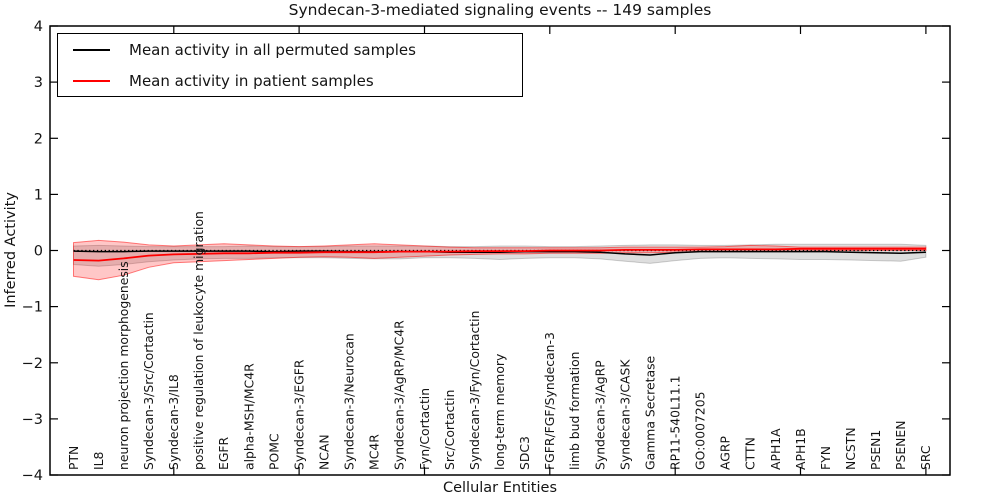 The height and width of the screenshot is (500, 1000). Describe the element at coordinates (91, 80) in the screenshot. I see `legend-line-sample-patient-icon` at that location.